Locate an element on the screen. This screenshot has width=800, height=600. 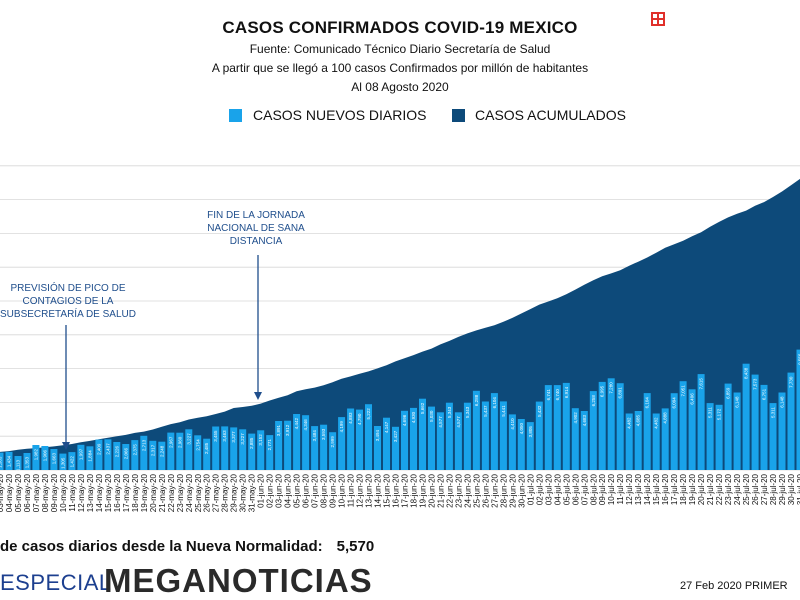
daily-bar-value-label: 4,442 is located at coordinates (296, 424).